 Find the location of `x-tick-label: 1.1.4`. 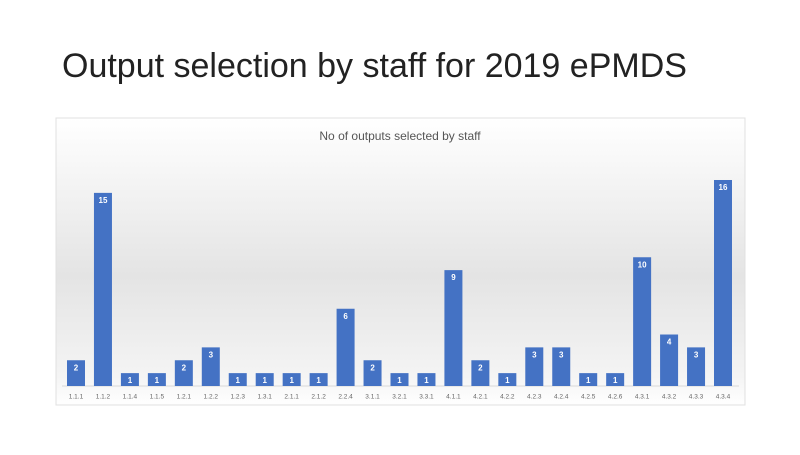

x-tick-label: 1.1.4 is located at coordinates (130, 397).